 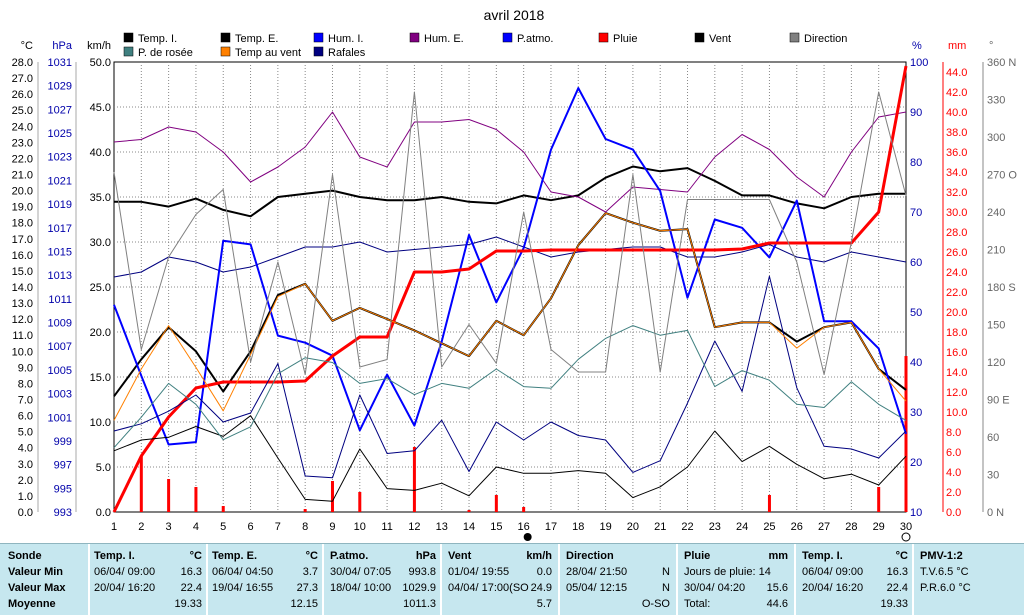 What do you see at coordinates (697, 556) in the screenshot?
I see `pluie-title: Pluie` at bounding box center [697, 556].